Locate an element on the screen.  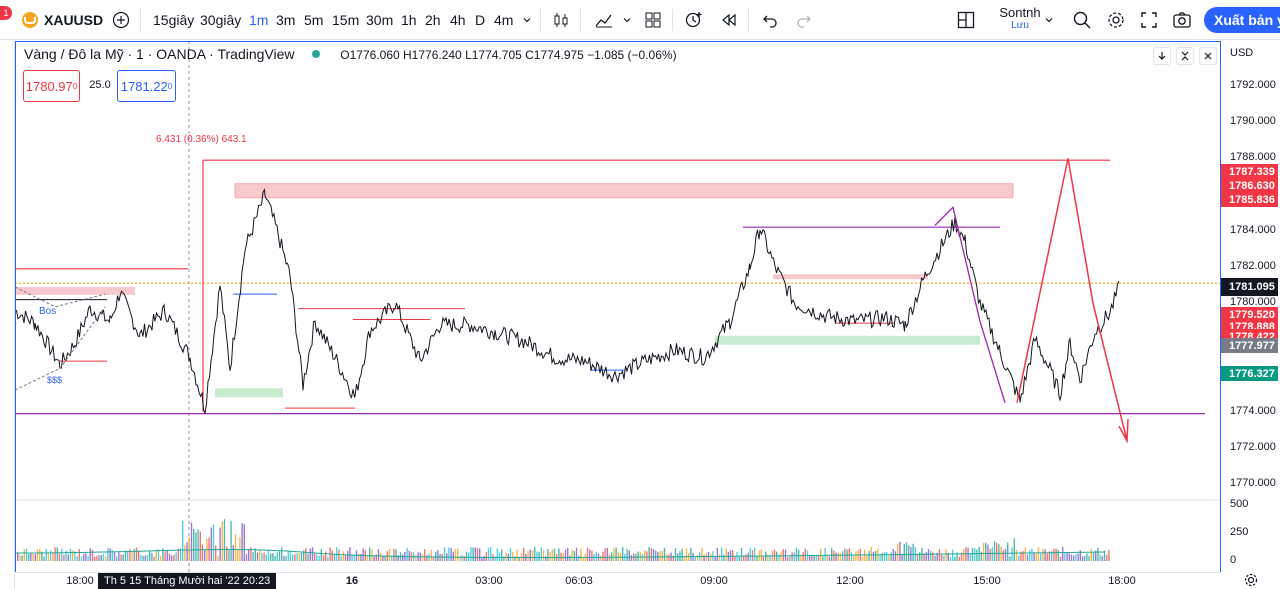
layout-select-button is located at coordinates (966, 20).